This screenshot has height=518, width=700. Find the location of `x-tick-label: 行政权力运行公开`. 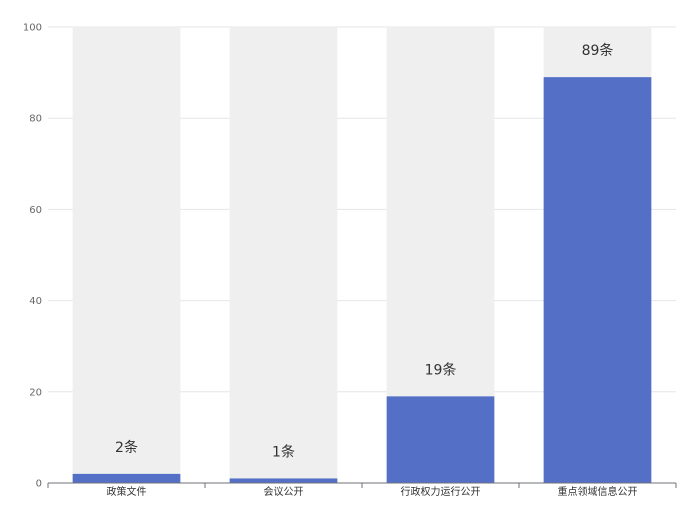

x-tick-label: 行政权力运行公开 is located at coordinates (441, 491).